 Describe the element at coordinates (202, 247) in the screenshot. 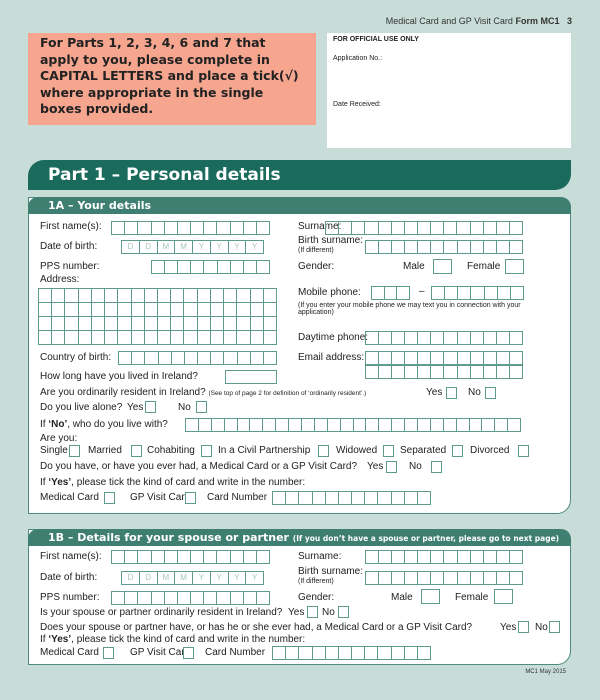

I see `char-box: Y` at that location.